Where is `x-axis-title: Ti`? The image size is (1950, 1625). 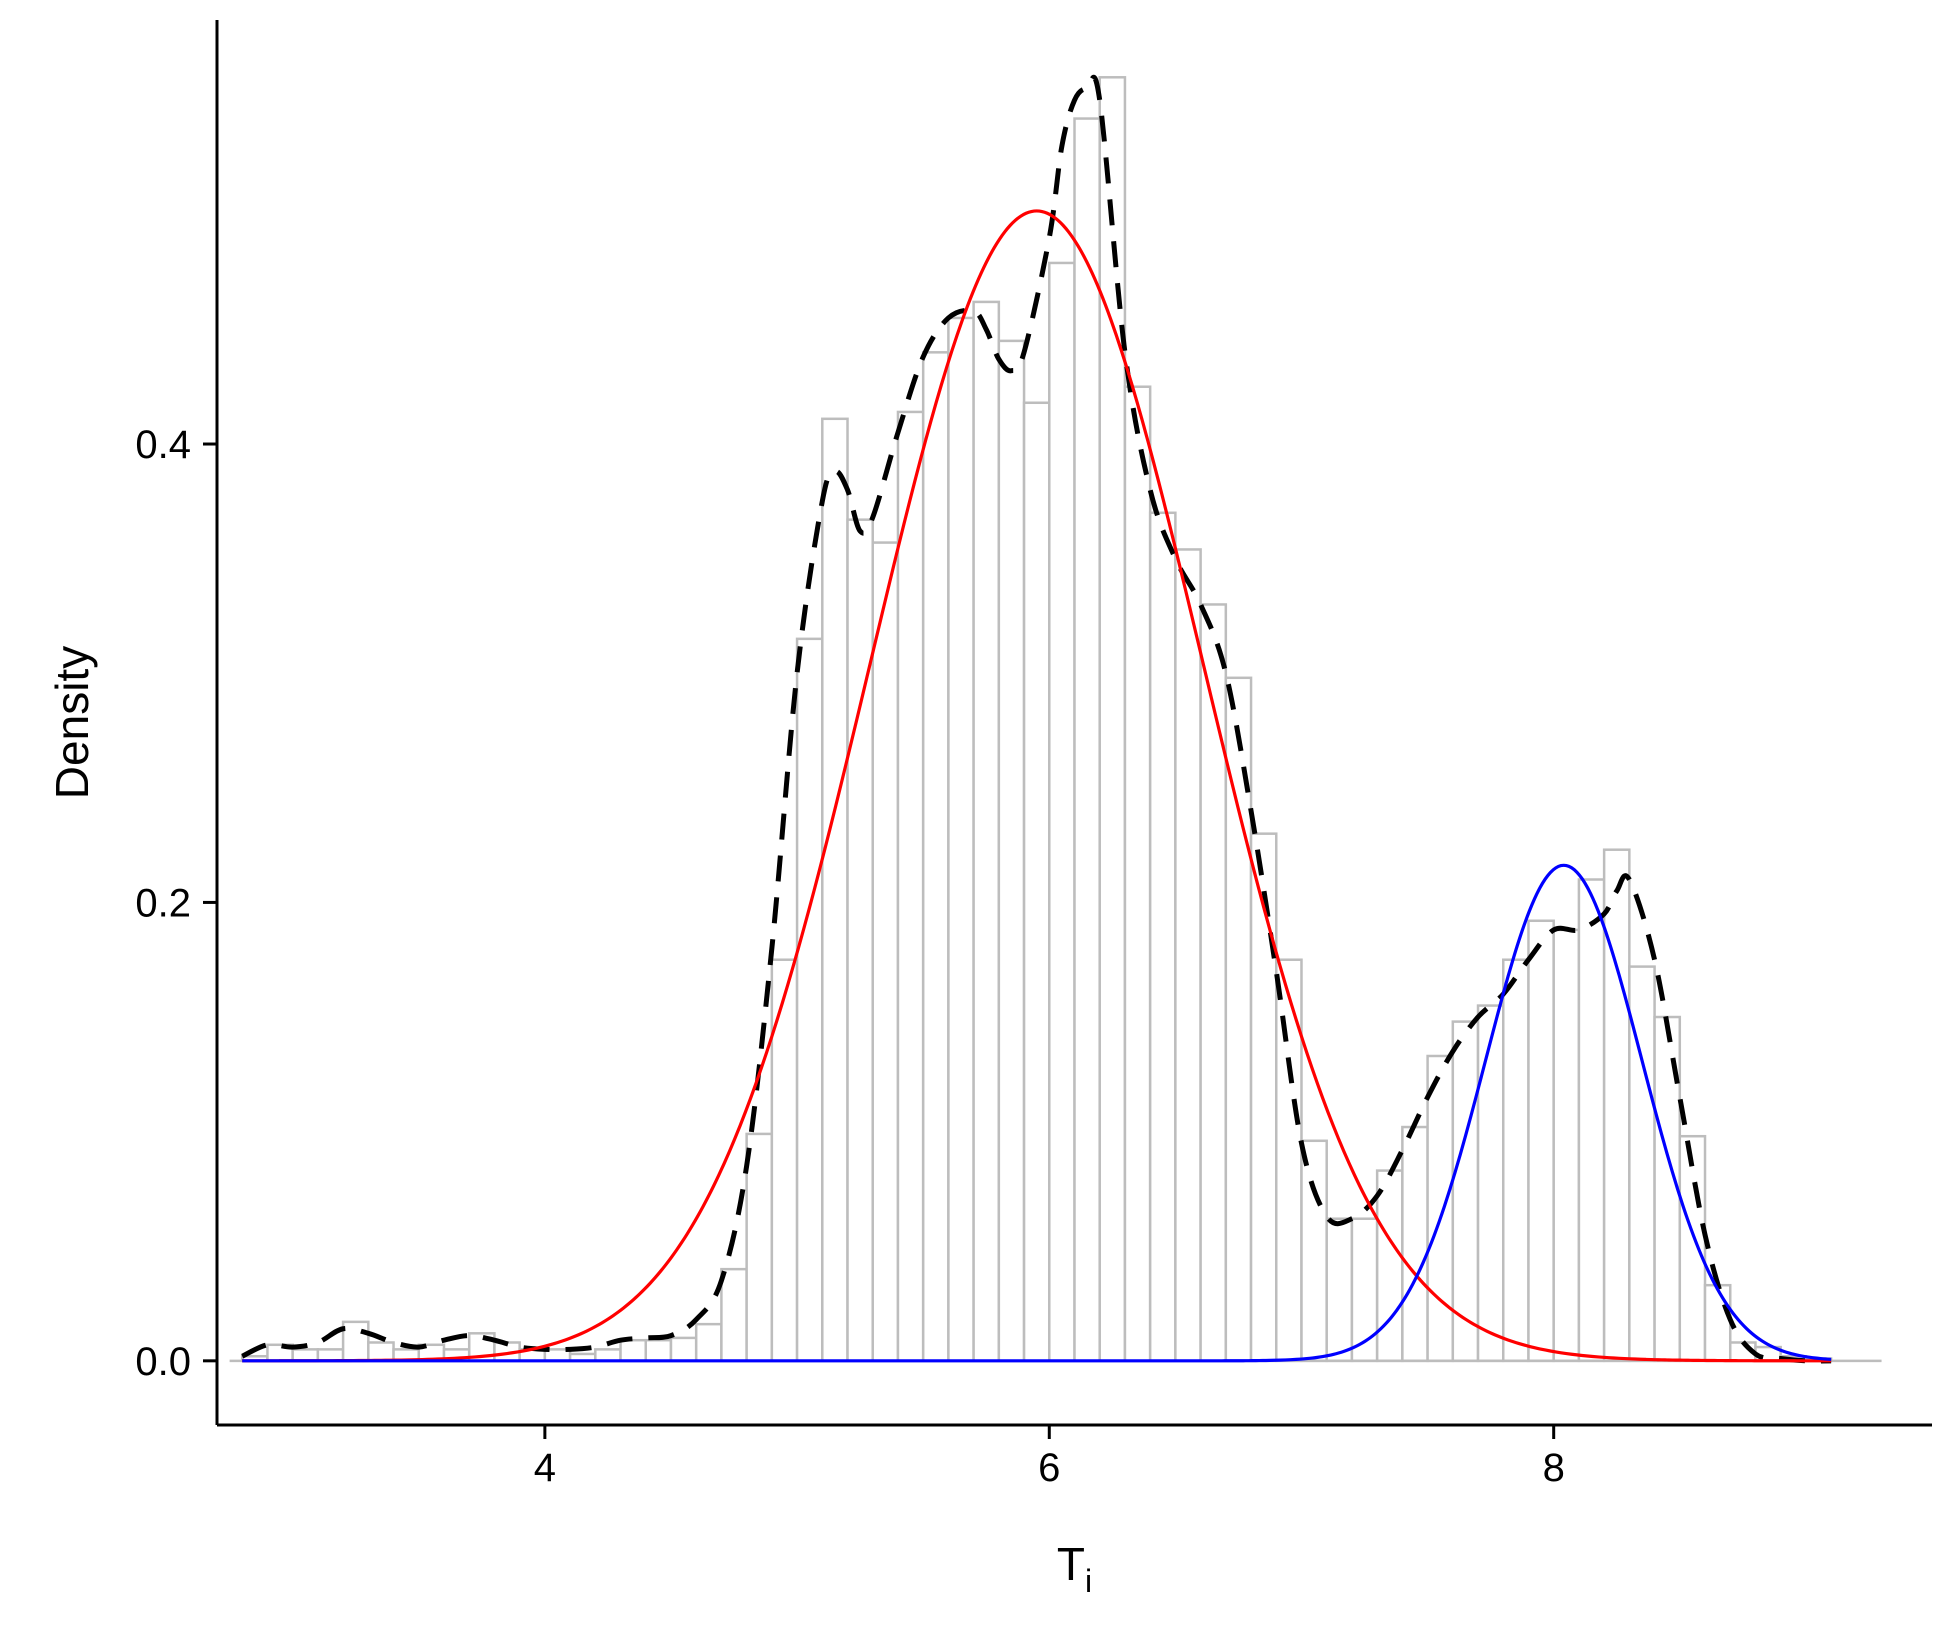
x-axis-title: Ti is located at coordinates (1074, 1568).